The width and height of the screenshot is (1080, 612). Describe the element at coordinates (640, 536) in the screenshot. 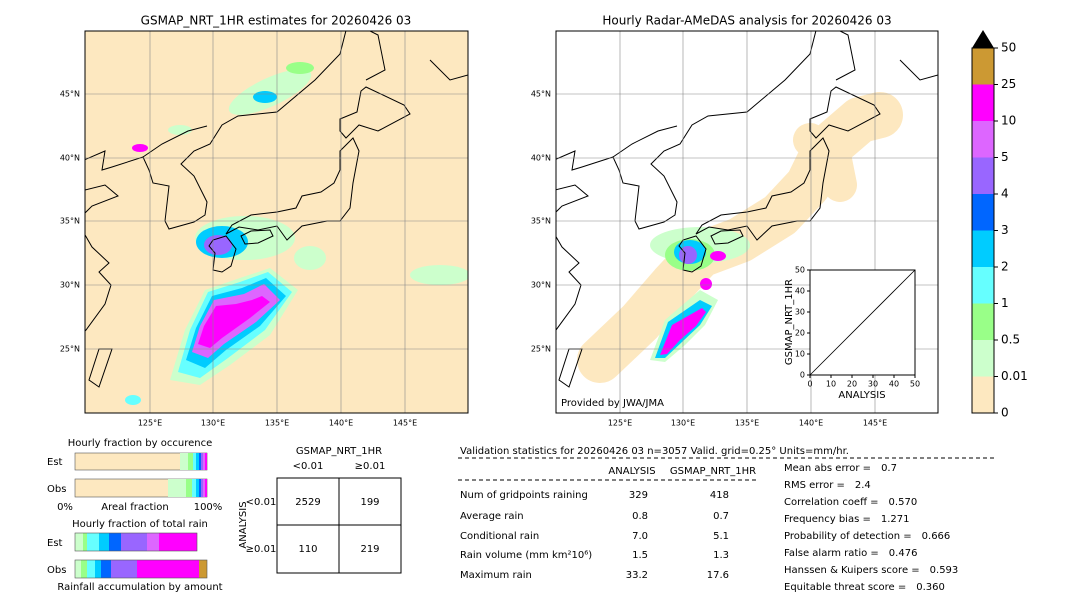

I see `value: 7.0` at that location.